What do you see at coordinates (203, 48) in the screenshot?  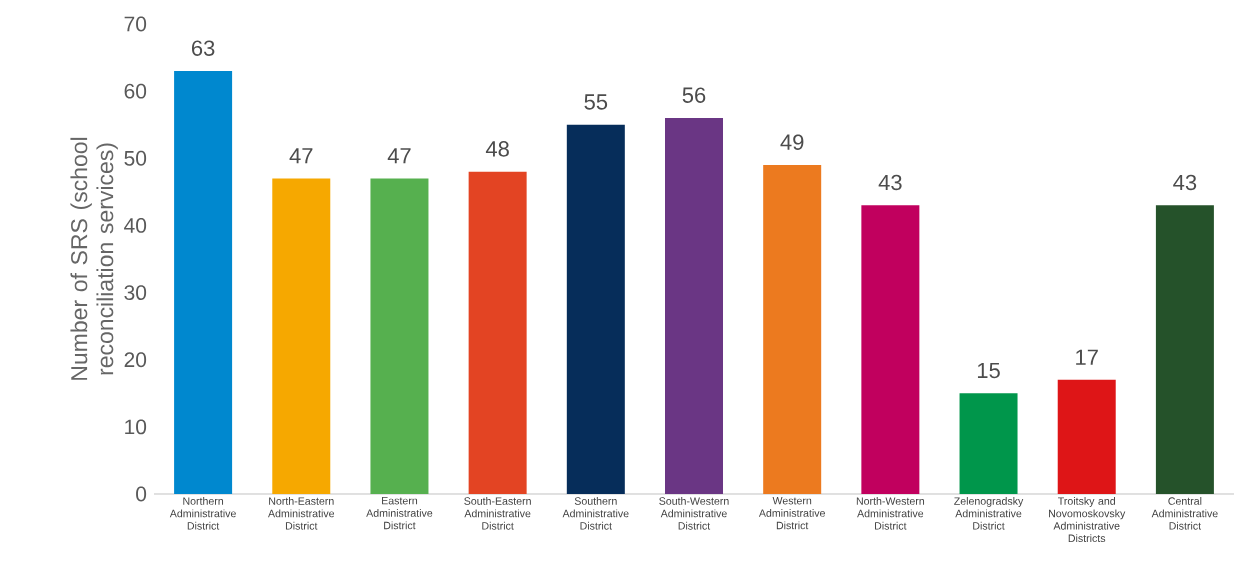 I see `data-label: 63` at bounding box center [203, 48].